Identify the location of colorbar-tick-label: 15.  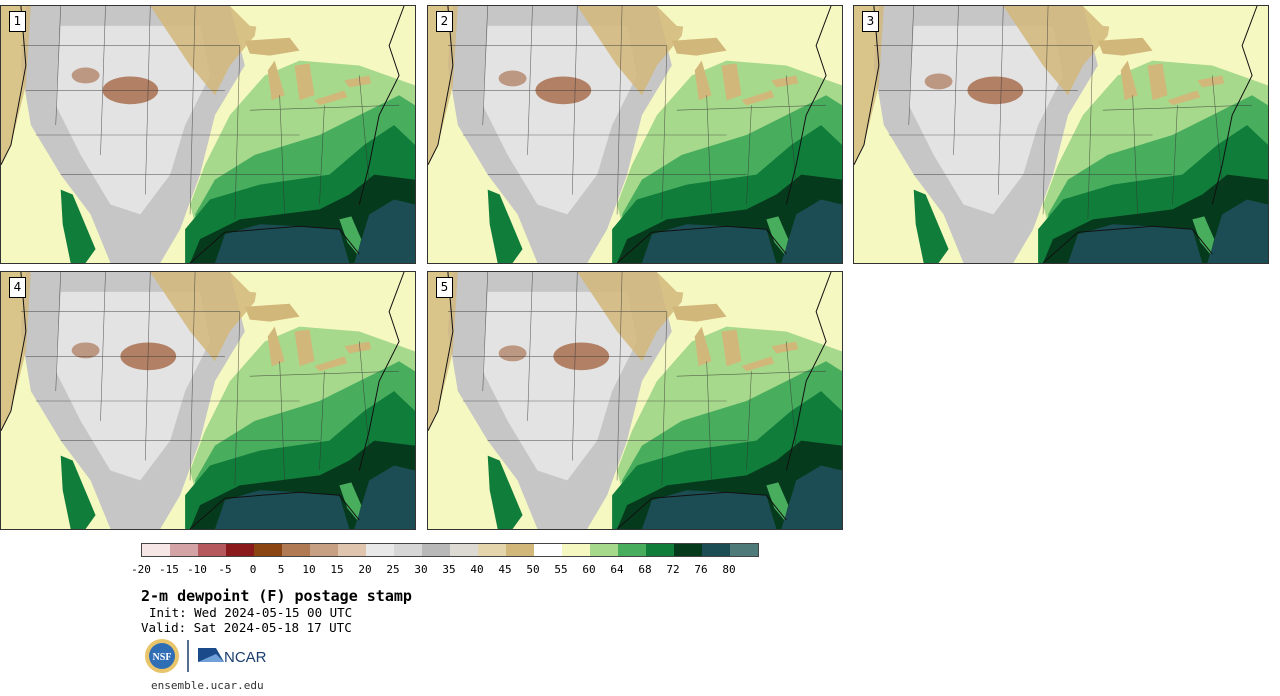
(337, 569).